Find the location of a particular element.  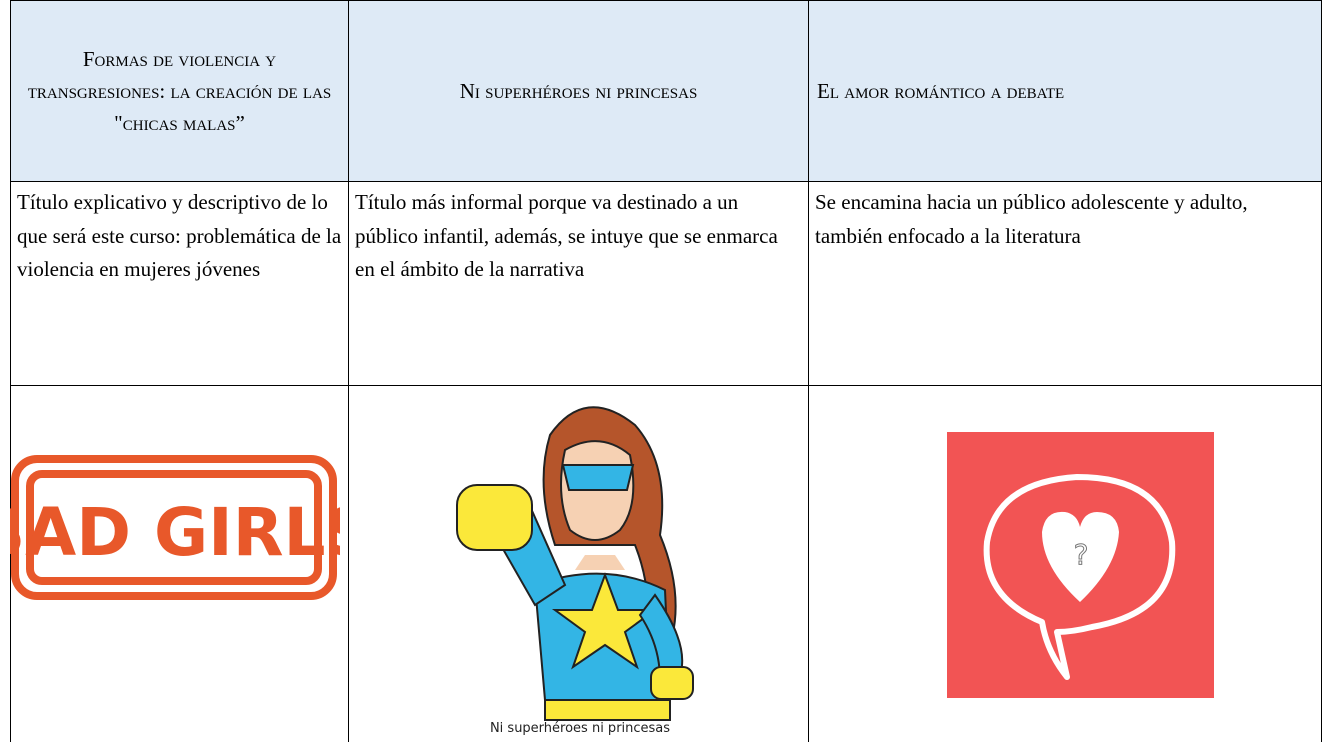

header-text: El amor romántico a debate is located at coordinates (941, 91).